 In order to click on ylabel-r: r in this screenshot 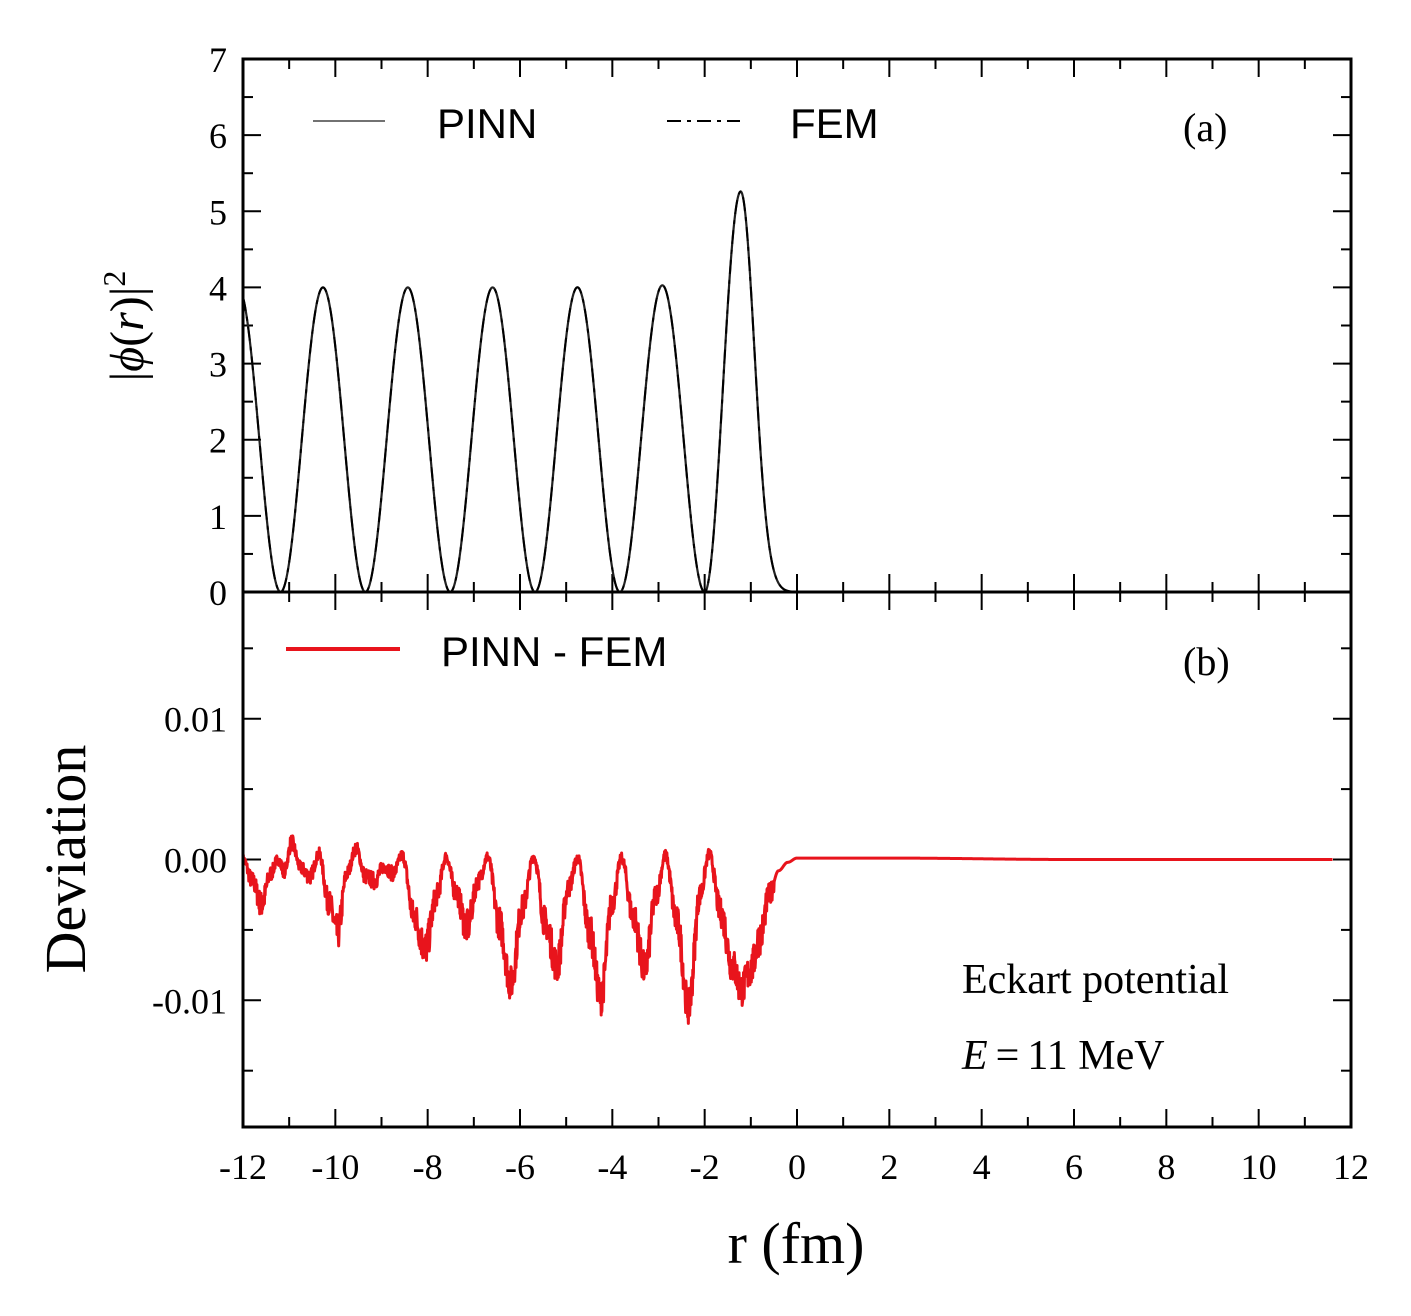, I will do `click(127, 321)`.